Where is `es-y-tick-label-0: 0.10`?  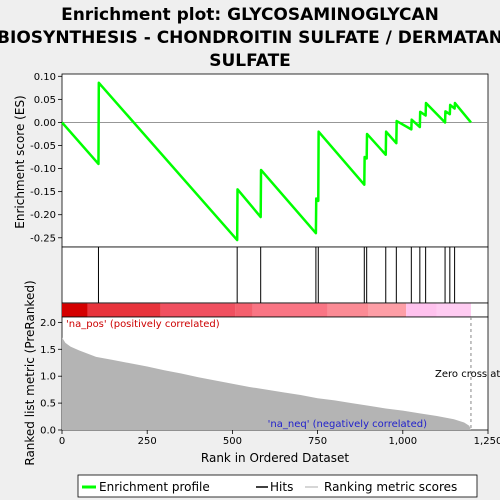 es-y-tick-label-0: 0.10 is located at coordinates (45, 77).